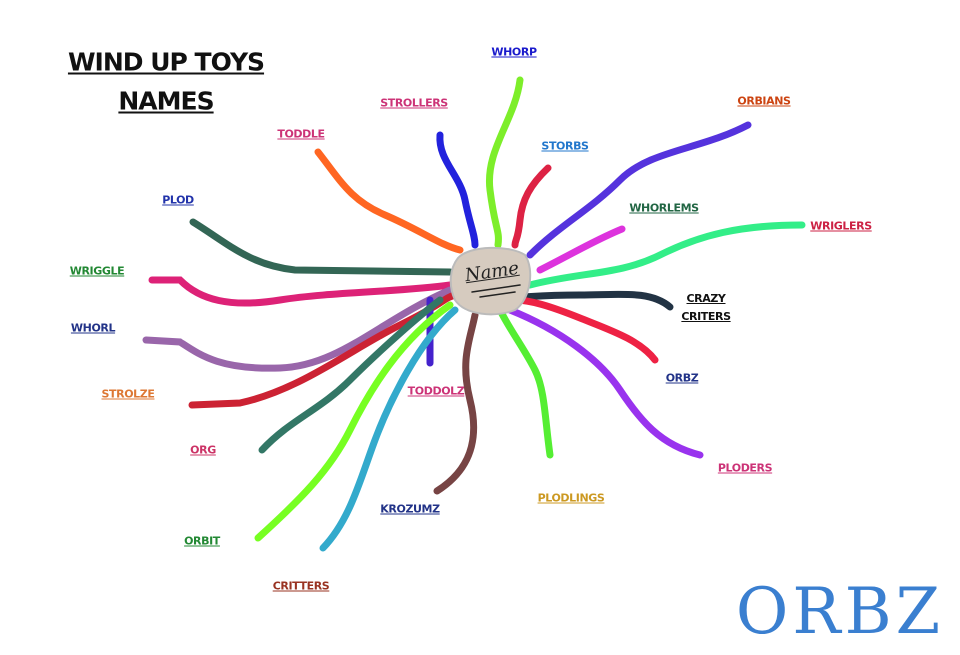 The image size is (960, 655). I want to click on node-label: PLODERS, so click(745, 468).